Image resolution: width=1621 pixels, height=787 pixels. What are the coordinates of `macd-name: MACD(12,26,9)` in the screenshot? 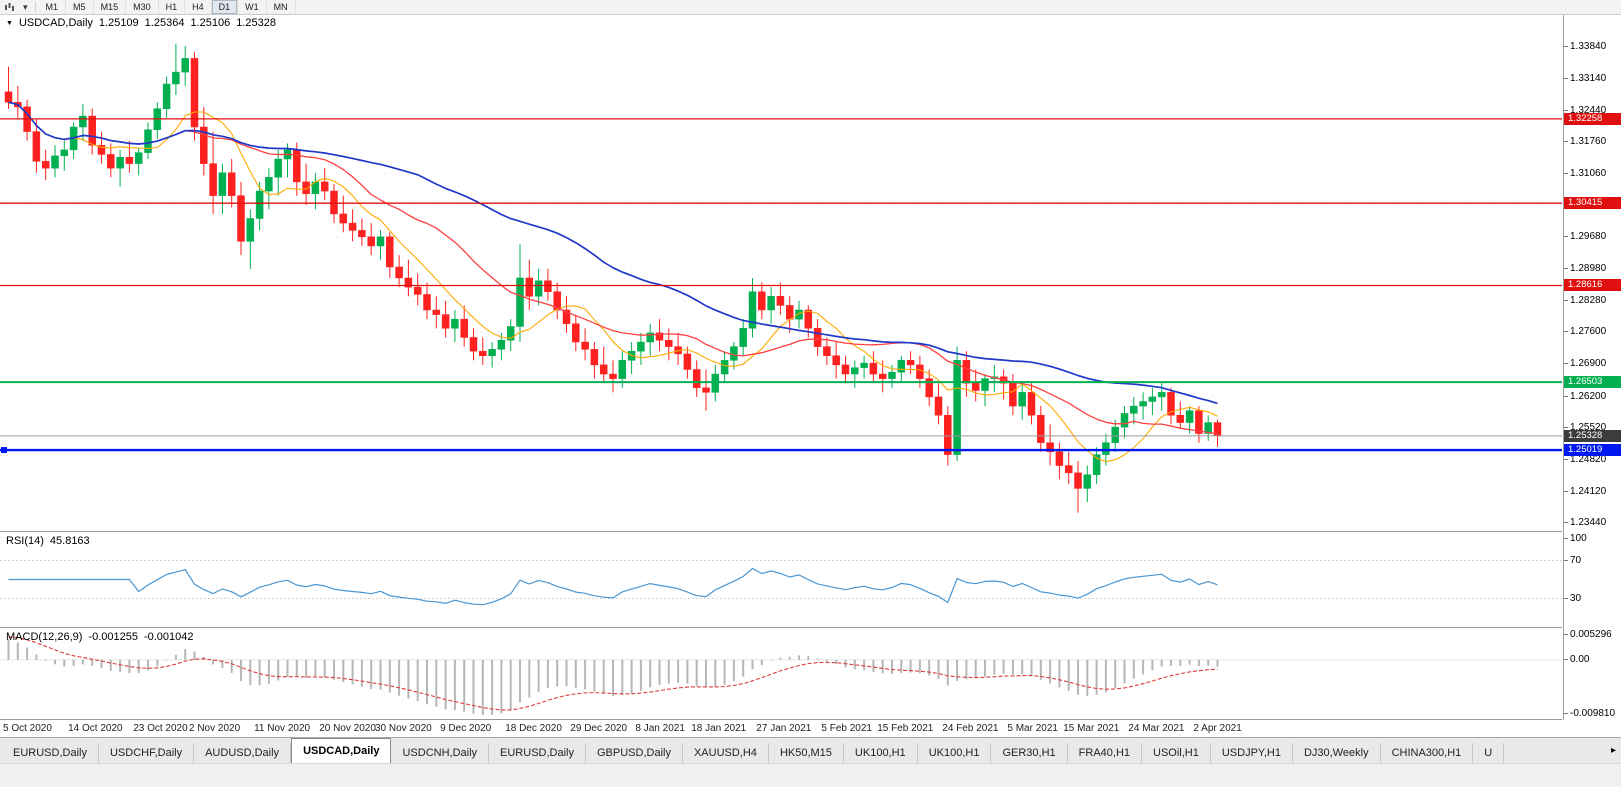 It's located at (44, 637).